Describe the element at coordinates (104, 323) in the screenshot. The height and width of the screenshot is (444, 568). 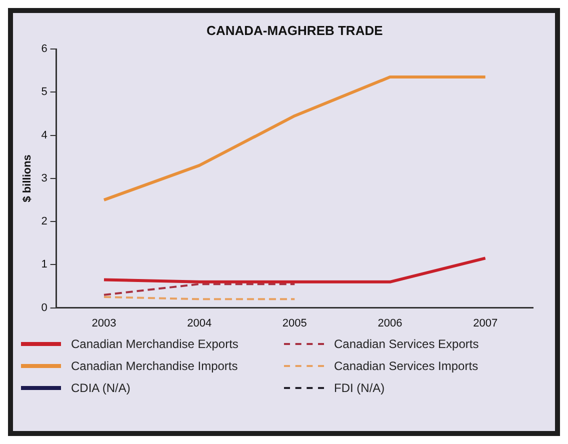
I see `x-tick-label: 2003` at that location.